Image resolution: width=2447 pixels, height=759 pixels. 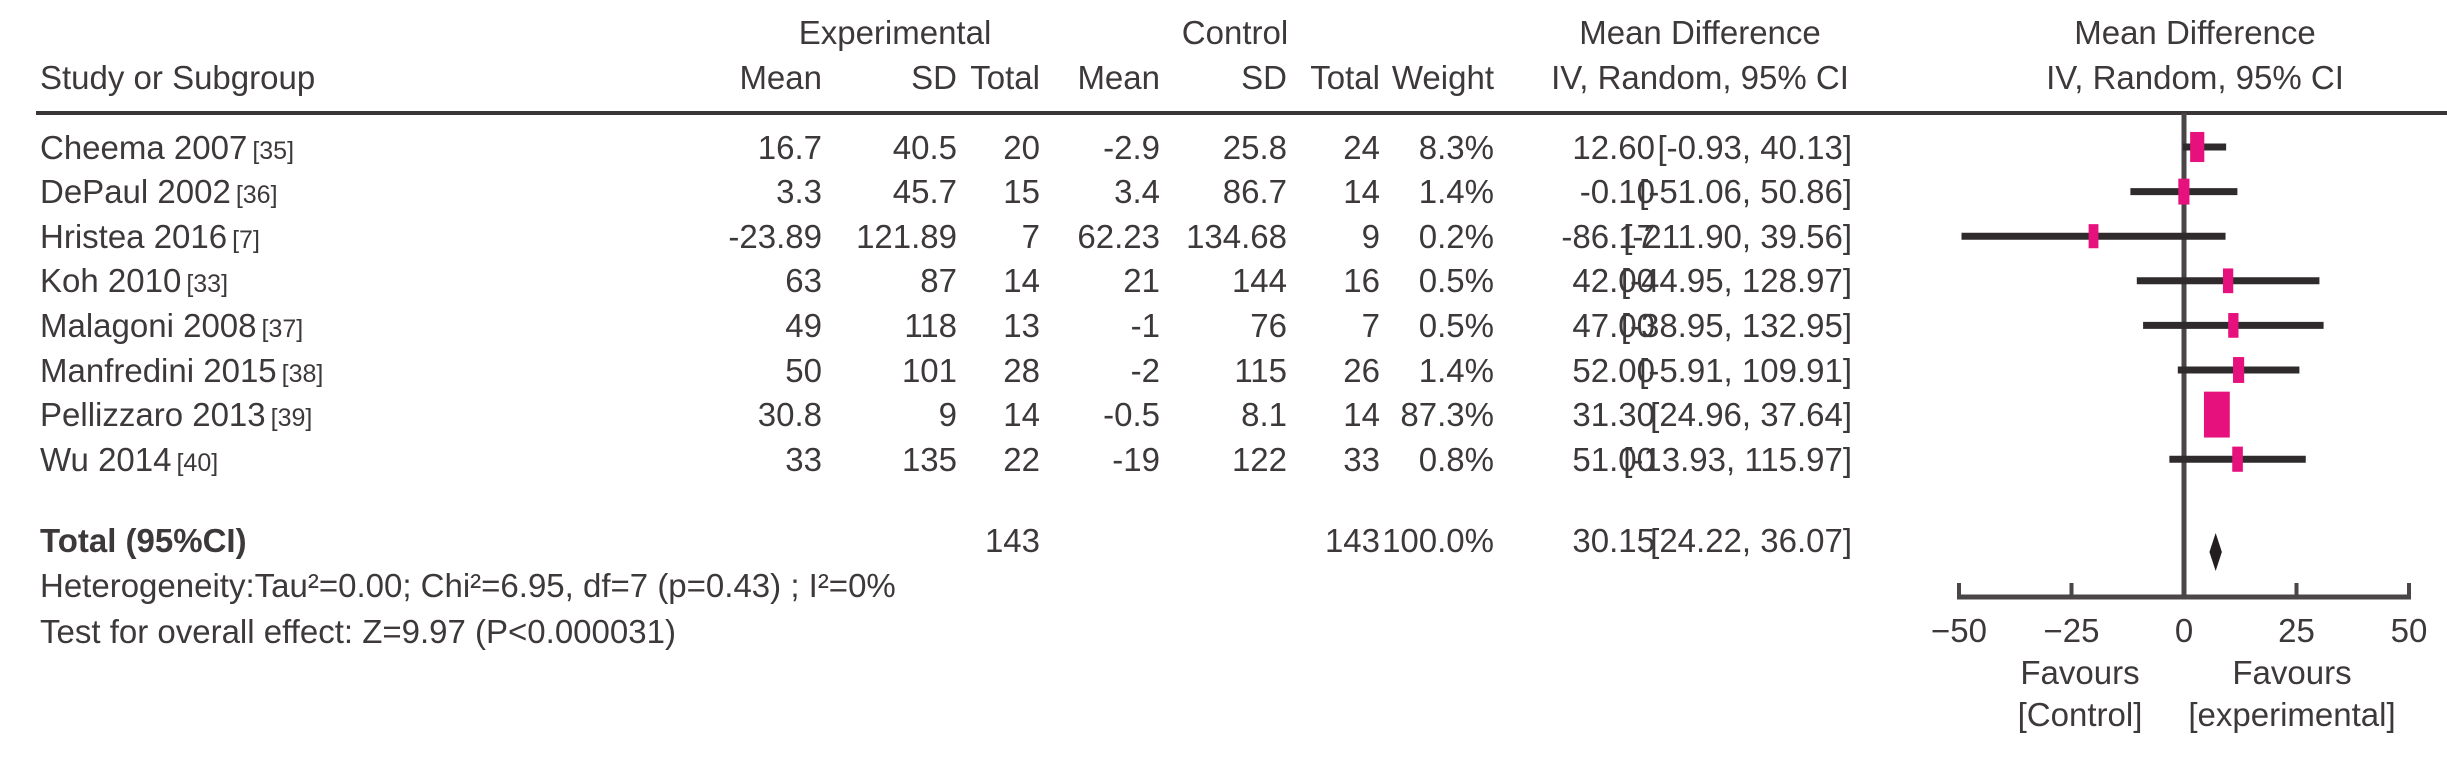 What do you see at coordinates (1608, 236) in the screenshot?
I see `cell-md-hristea-2016: -86.17` at bounding box center [1608, 236].